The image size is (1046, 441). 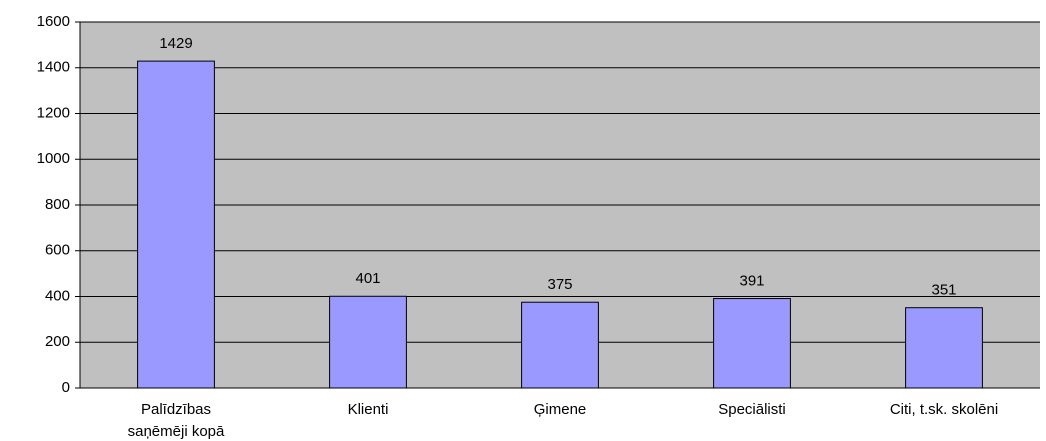 What do you see at coordinates (751, 281) in the screenshot?
I see `data-label: 391` at bounding box center [751, 281].